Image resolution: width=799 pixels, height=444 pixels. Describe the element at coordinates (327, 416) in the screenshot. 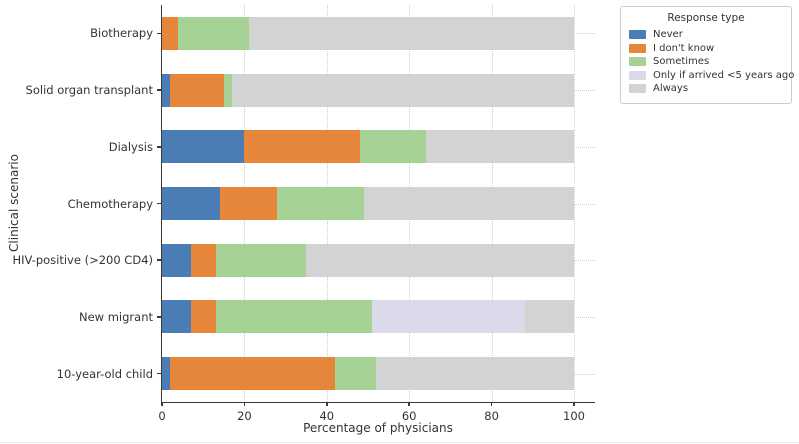

I see `x-tick-label: 40` at that location.